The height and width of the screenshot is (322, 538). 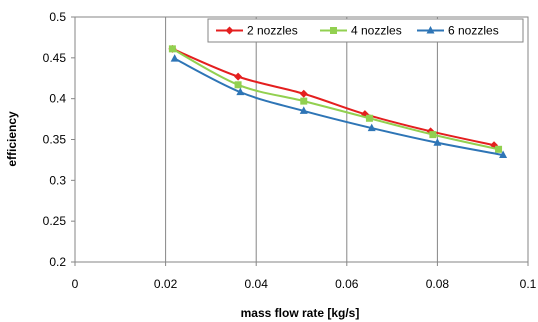 What do you see at coordinates (528, 284) in the screenshot?
I see `x-tick-label: 0.1` at bounding box center [528, 284].